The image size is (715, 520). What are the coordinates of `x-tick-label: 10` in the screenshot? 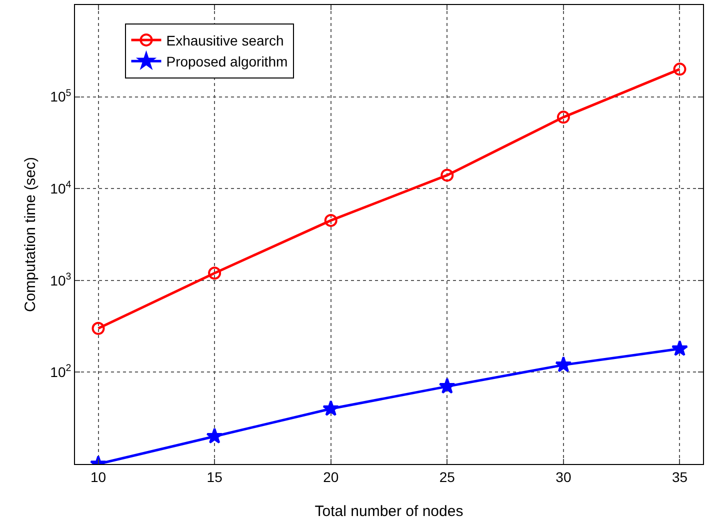 It's located at (98, 476).